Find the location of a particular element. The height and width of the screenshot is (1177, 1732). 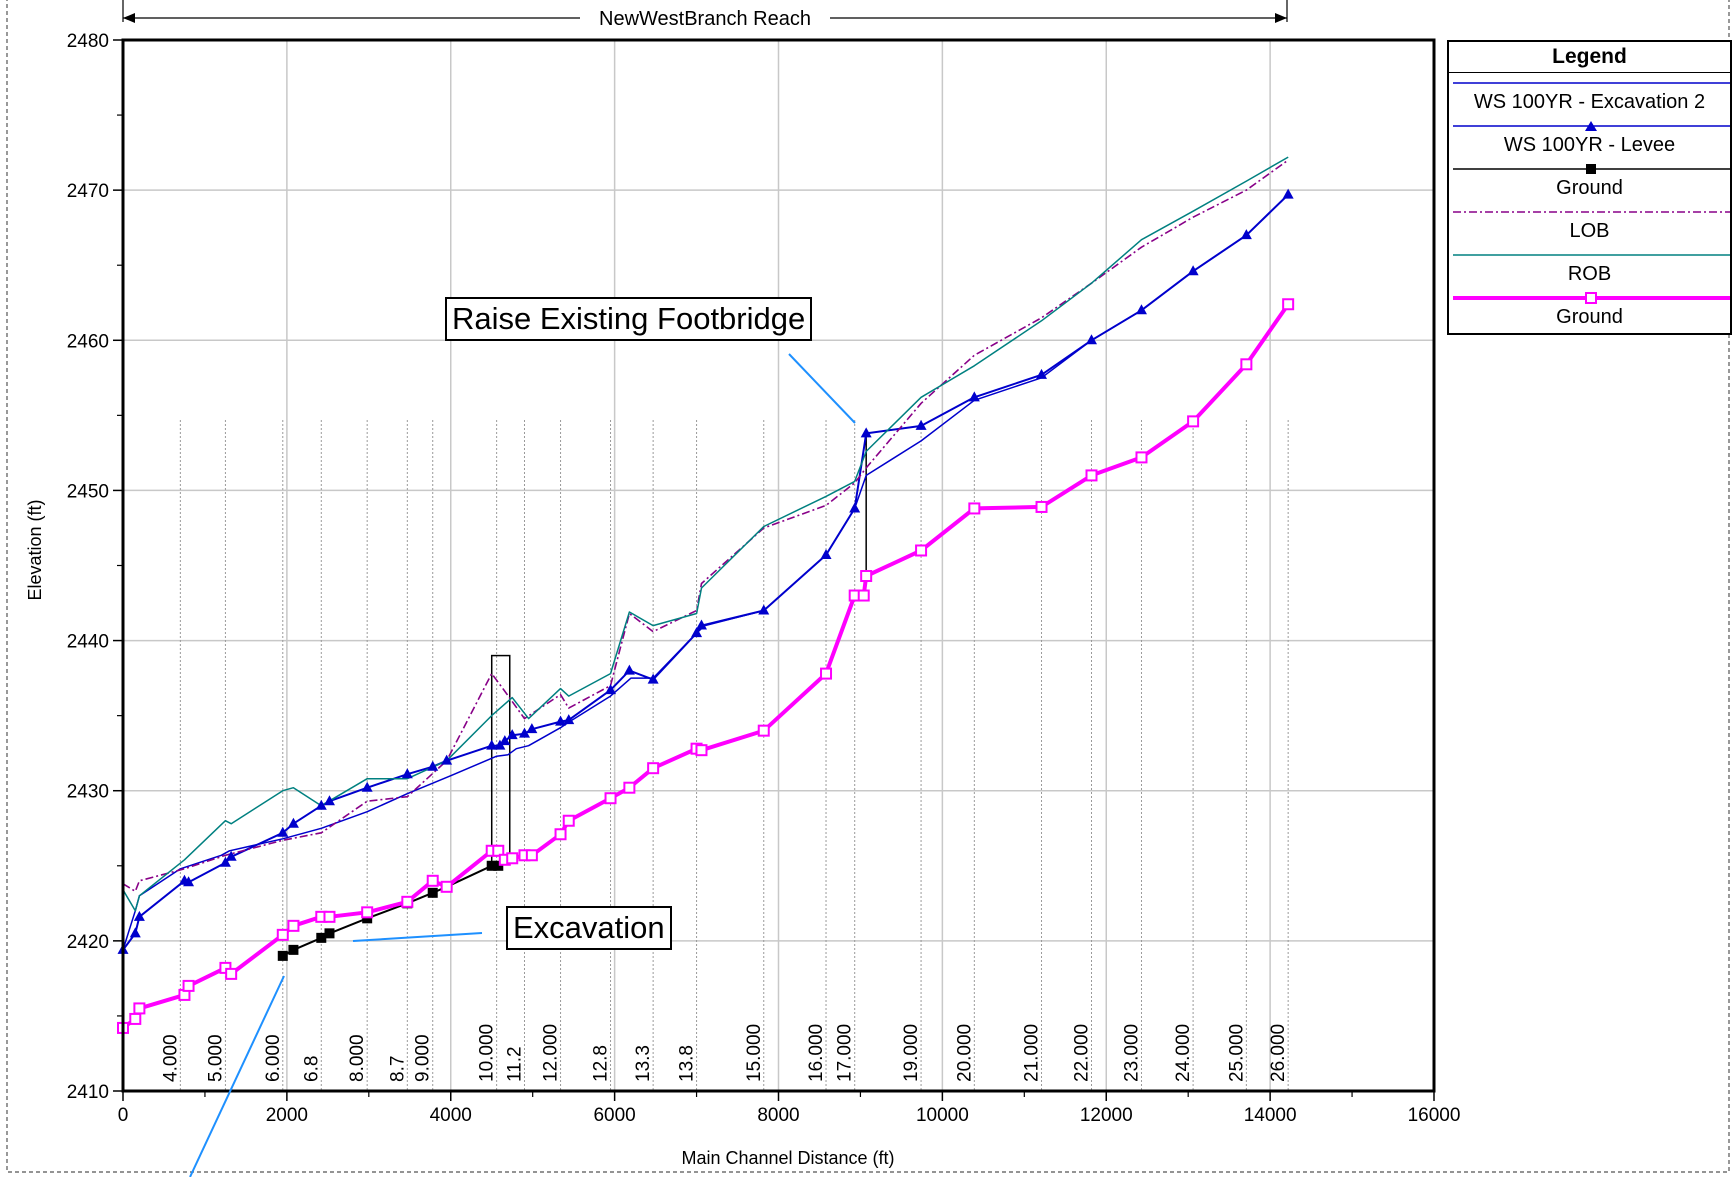

x-tick-label: 12000 is located at coordinates (1106, 1115).